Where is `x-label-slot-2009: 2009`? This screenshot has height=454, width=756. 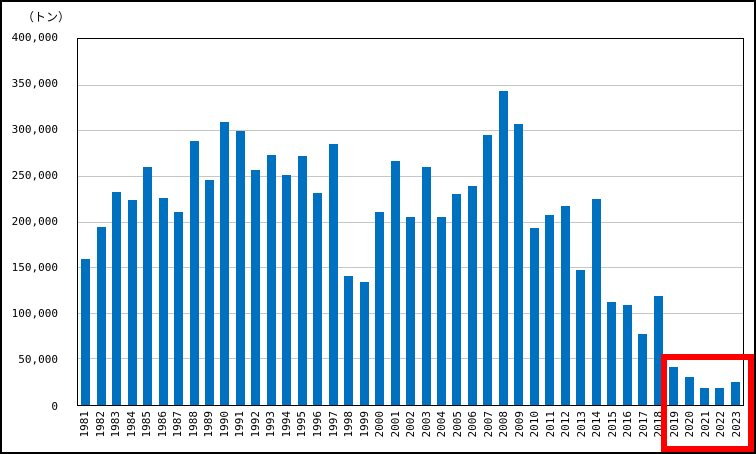 x-label-slot-2009: 2009 is located at coordinates (519, 430).